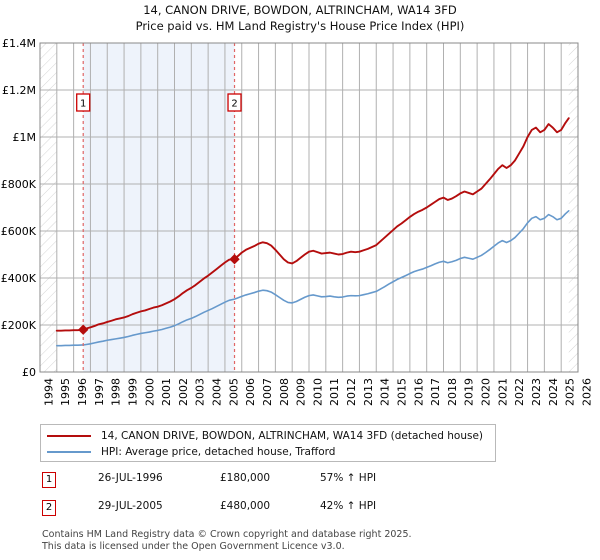 The image size is (600, 560). What do you see at coordinates (19, 184) in the screenshot?
I see `y-axis-tick-label: £800K` at bounding box center [19, 184].